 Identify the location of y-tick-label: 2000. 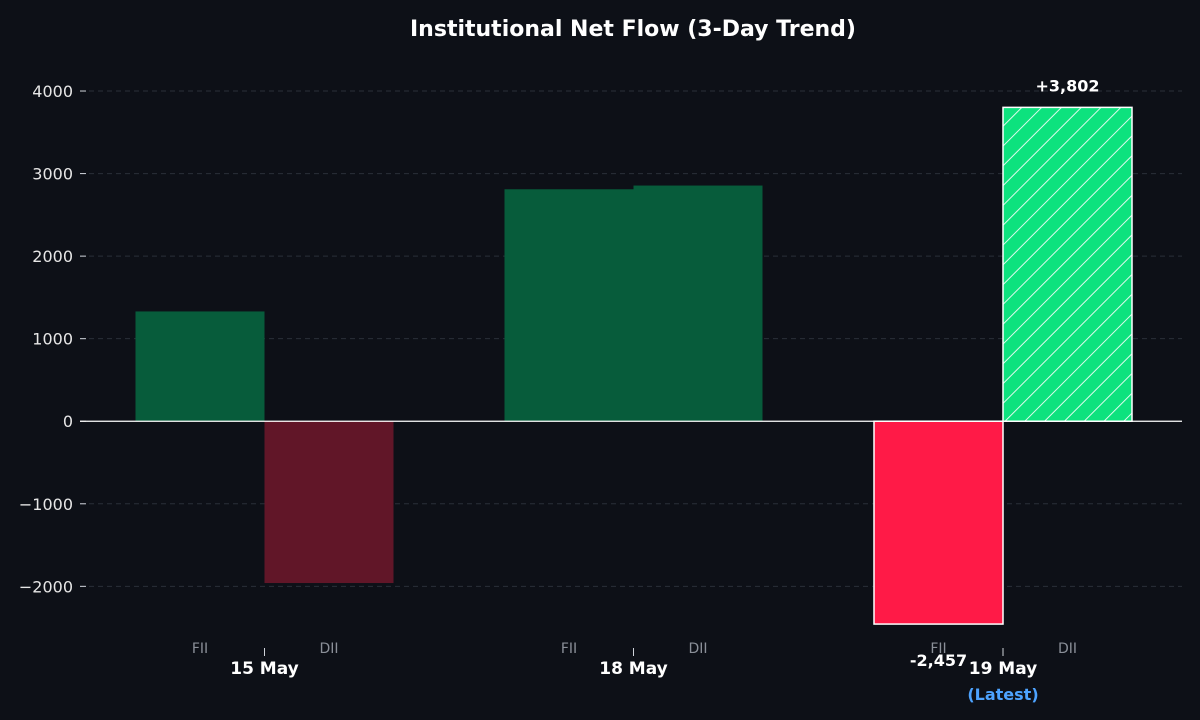
(52, 256).